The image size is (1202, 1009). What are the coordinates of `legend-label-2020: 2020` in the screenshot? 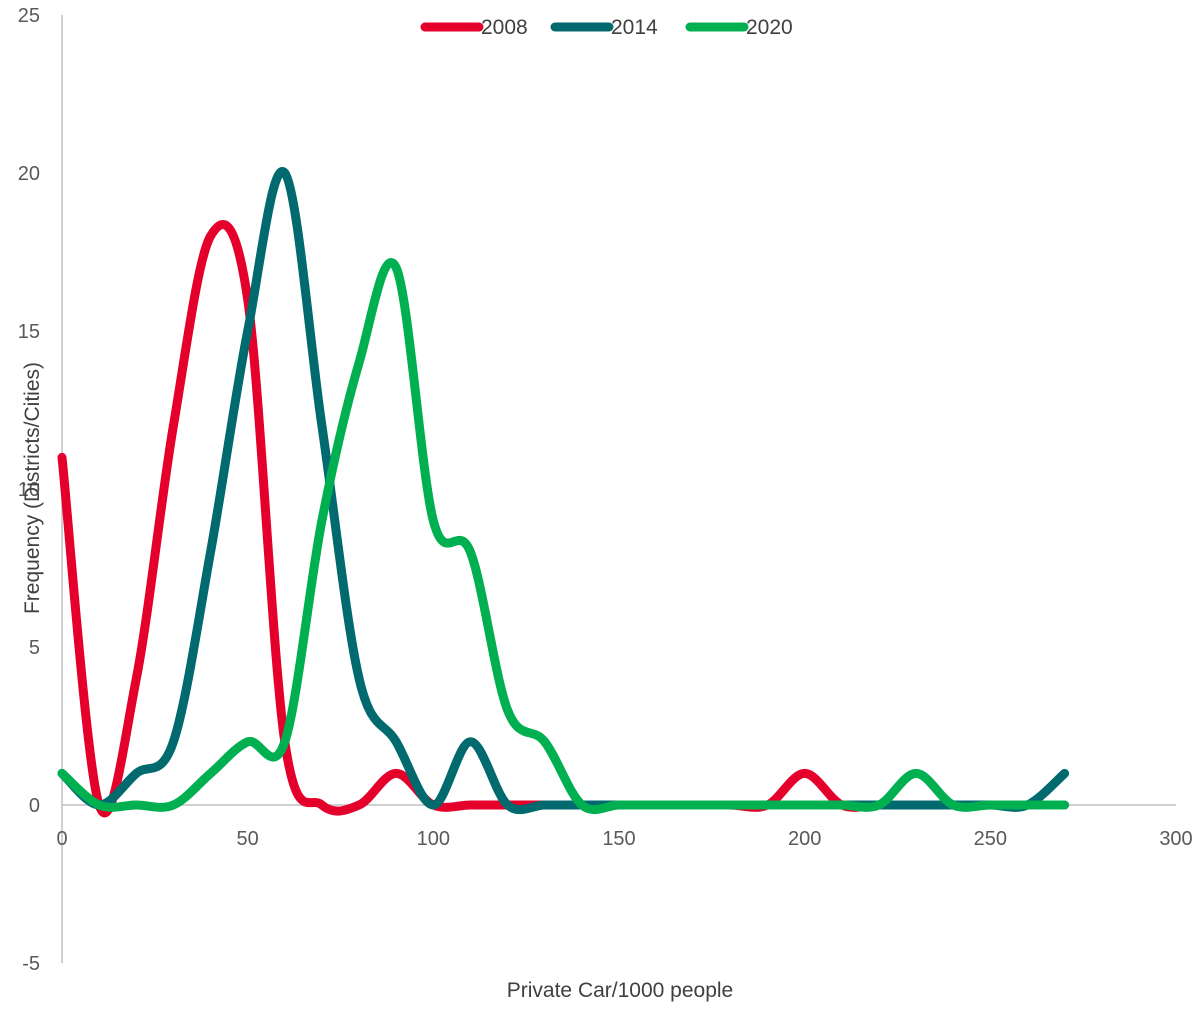 It's located at (769, 27).